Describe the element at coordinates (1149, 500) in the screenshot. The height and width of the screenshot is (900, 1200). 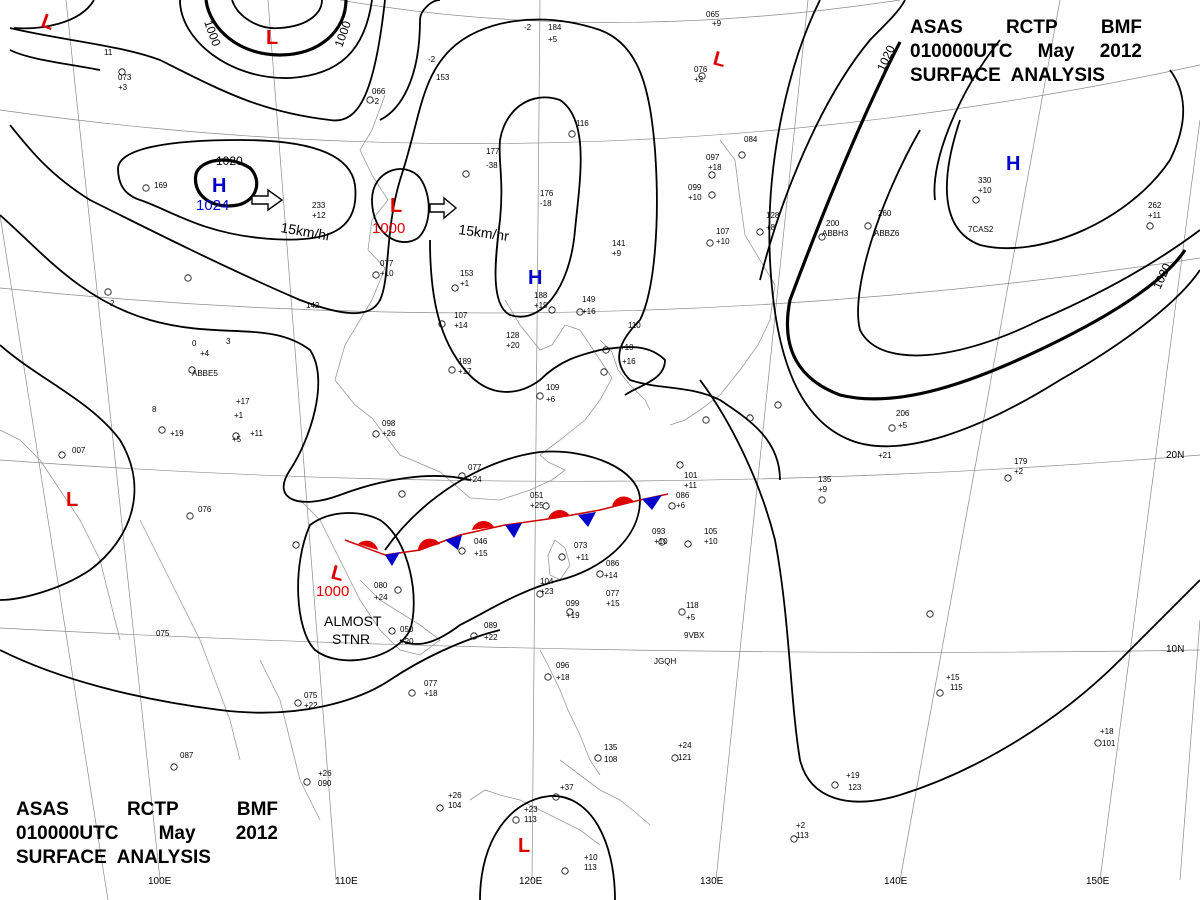
I see `meridian-150e` at that location.